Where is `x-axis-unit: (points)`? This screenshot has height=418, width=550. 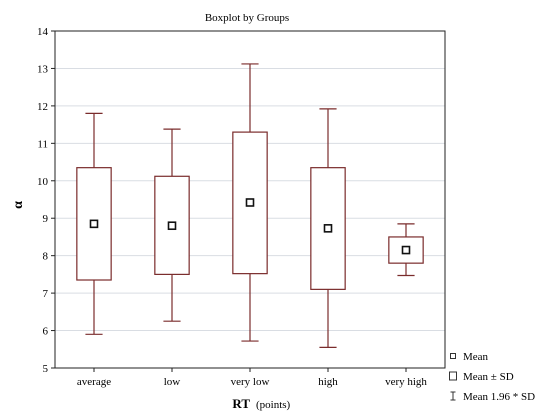 x-axis-unit: (points) is located at coordinates (273, 405).